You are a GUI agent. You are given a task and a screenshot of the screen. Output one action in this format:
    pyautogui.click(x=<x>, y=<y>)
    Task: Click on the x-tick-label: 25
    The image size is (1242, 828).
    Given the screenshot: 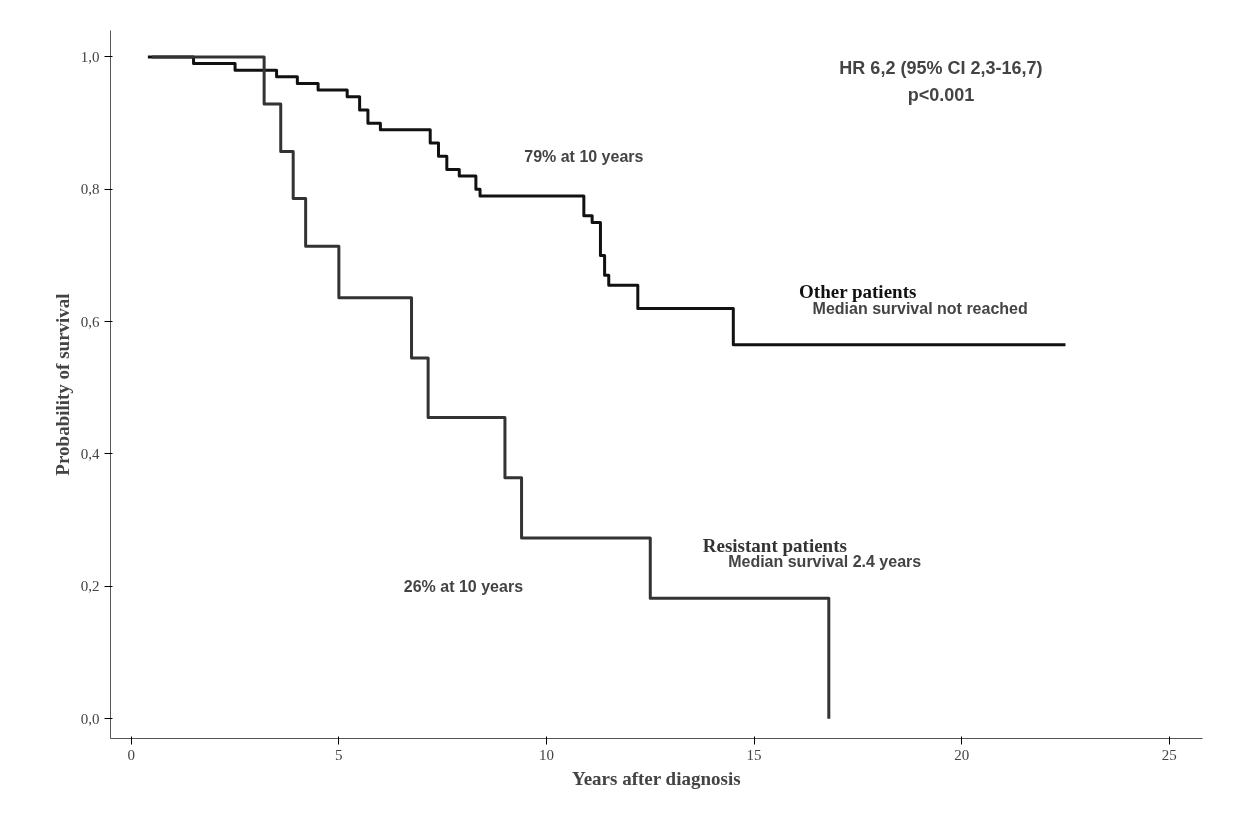 What is the action you would take?
    pyautogui.click(x=1169, y=754)
    